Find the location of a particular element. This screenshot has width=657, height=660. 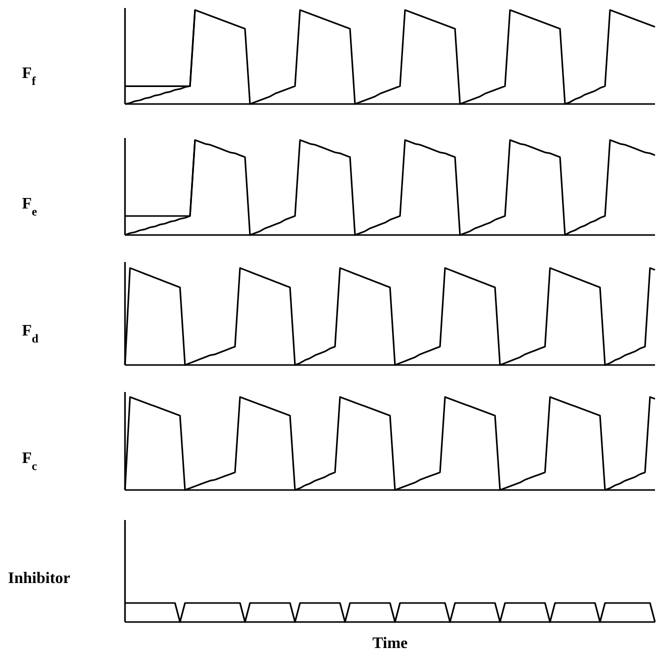

y-axis-title: F$_{c}$ is located at coordinates (30, 461).